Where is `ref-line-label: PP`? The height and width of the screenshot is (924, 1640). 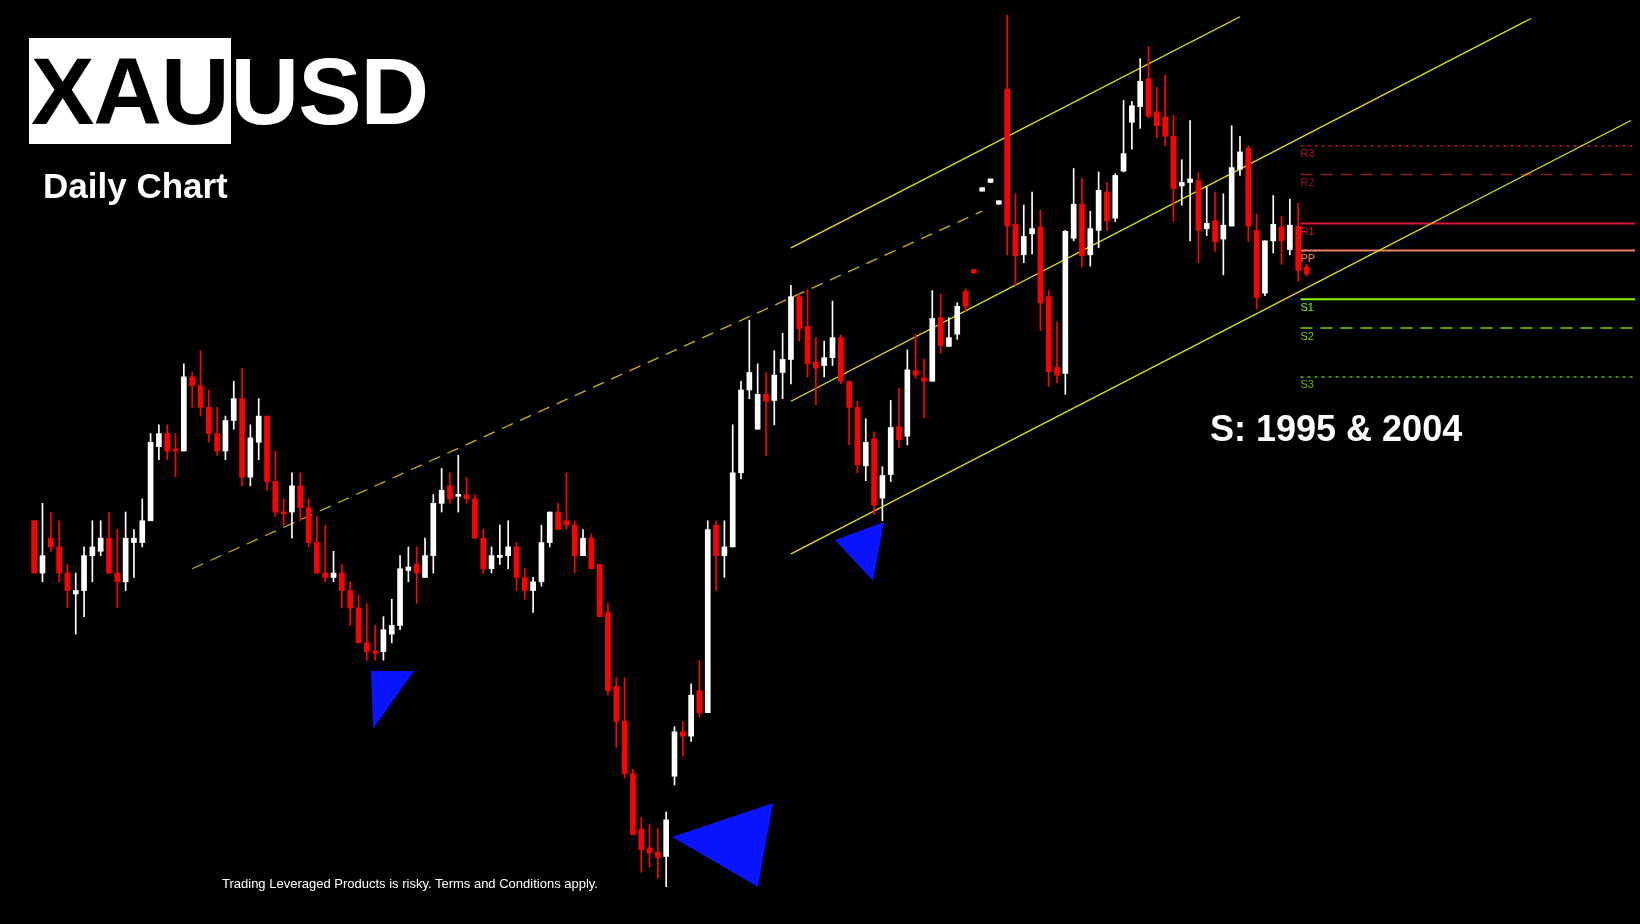 ref-line-label: PP is located at coordinates (1308, 257).